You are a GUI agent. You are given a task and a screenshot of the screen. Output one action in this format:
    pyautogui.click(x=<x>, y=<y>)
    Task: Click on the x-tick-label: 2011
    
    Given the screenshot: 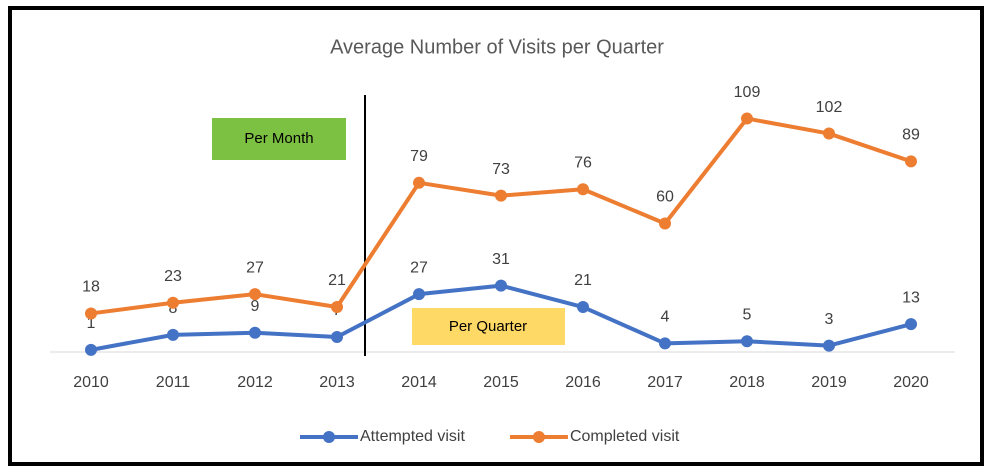 What is the action you would take?
    pyautogui.click(x=173, y=382)
    